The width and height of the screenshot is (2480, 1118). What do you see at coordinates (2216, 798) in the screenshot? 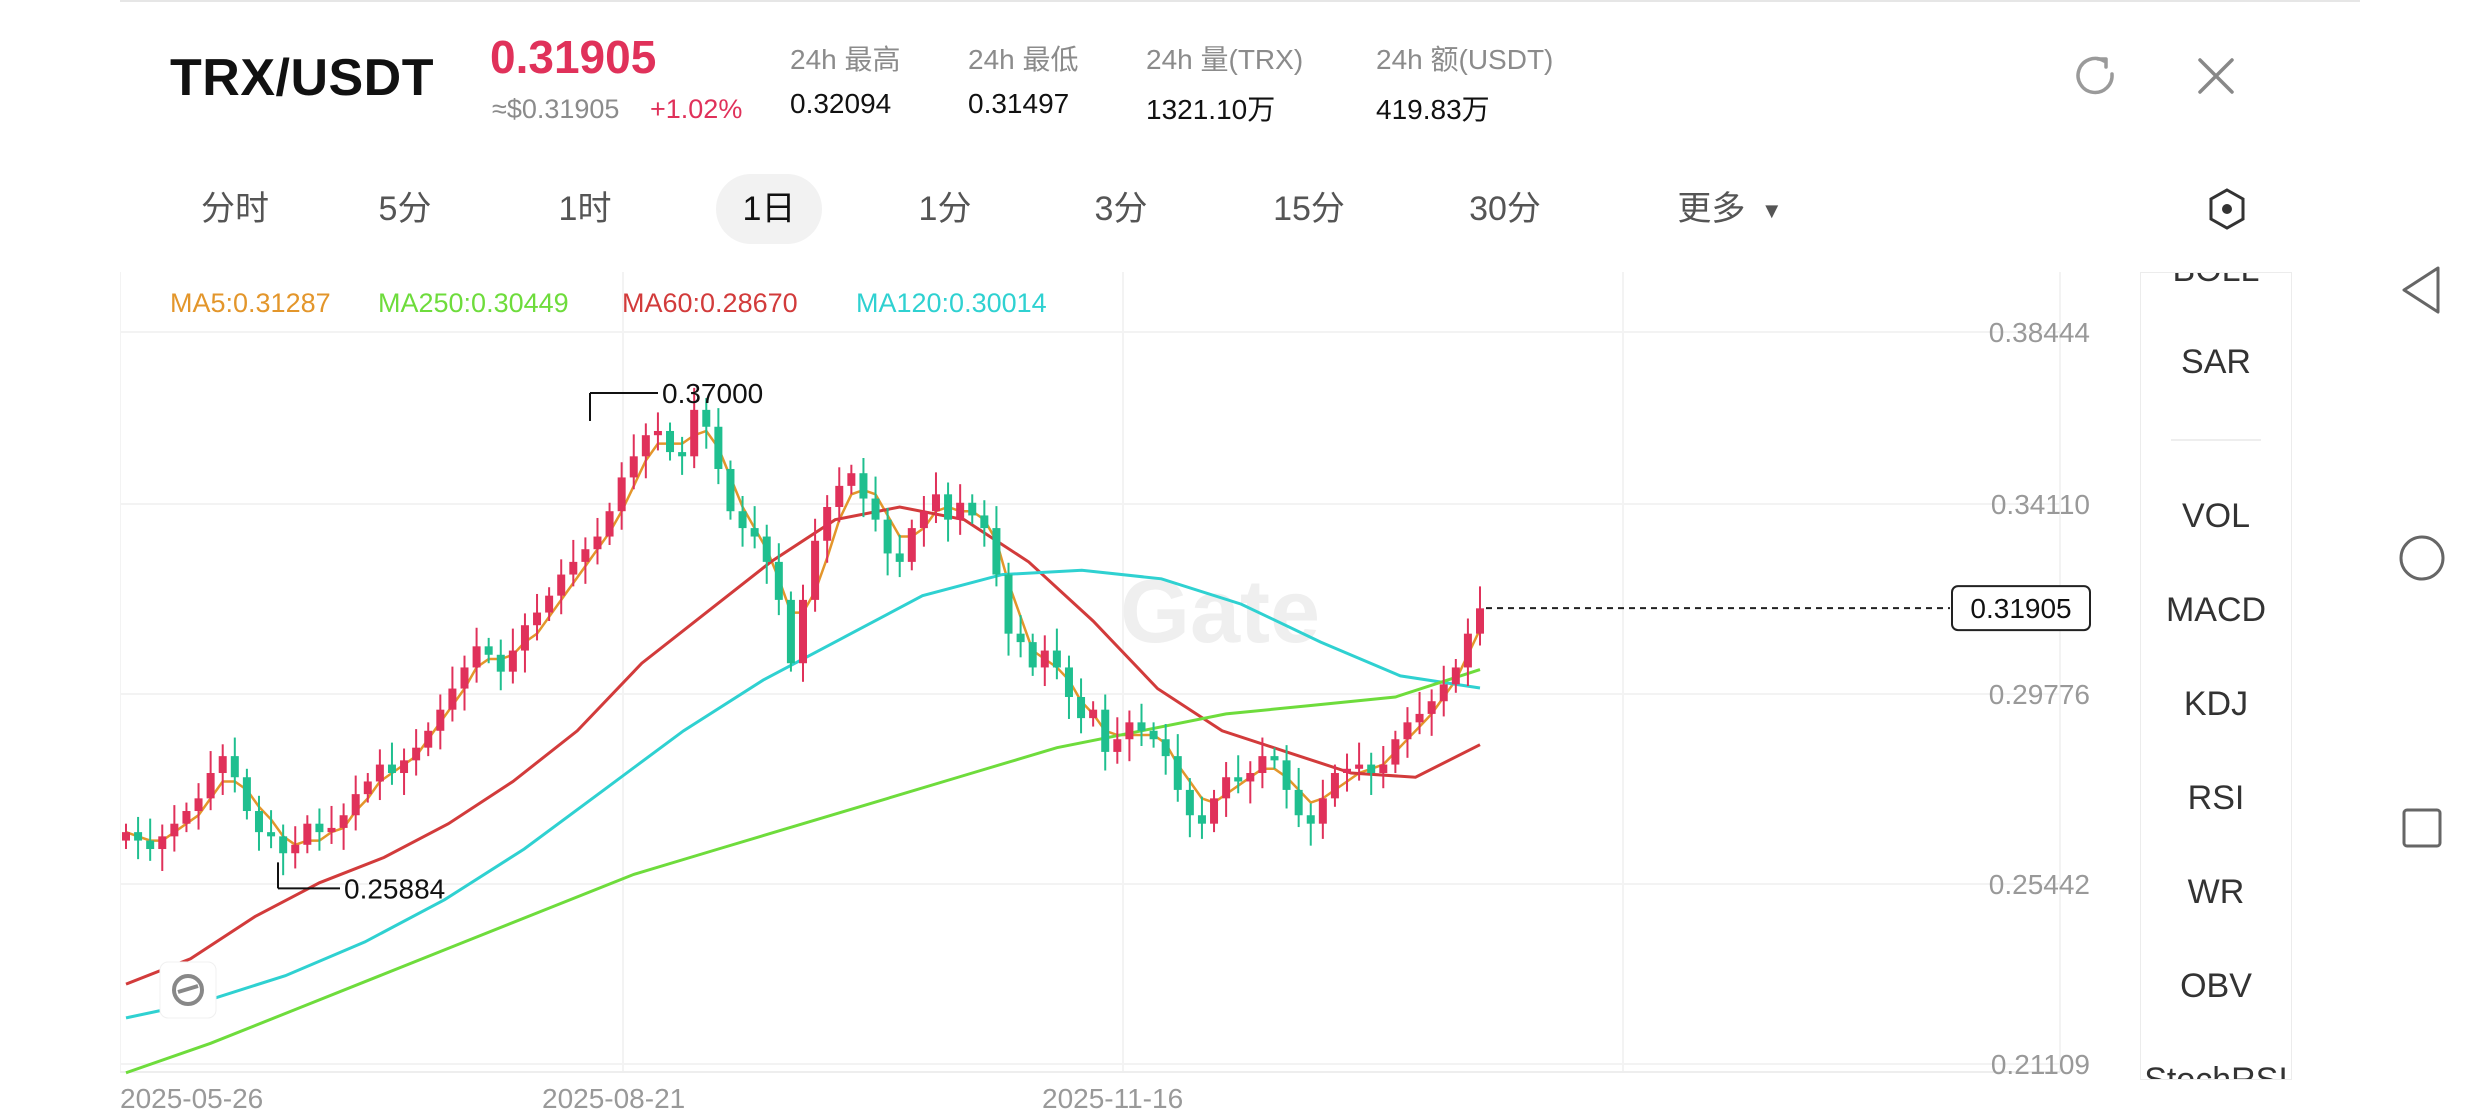
I see `indicator-rsi: RSI` at bounding box center [2216, 798].